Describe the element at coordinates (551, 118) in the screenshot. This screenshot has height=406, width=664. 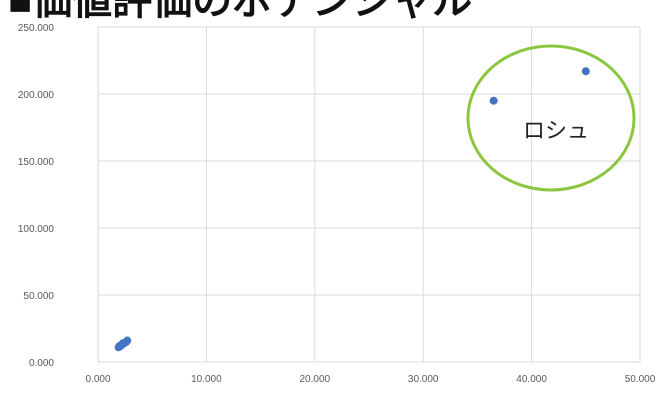
I see `callout-ellipse` at that location.